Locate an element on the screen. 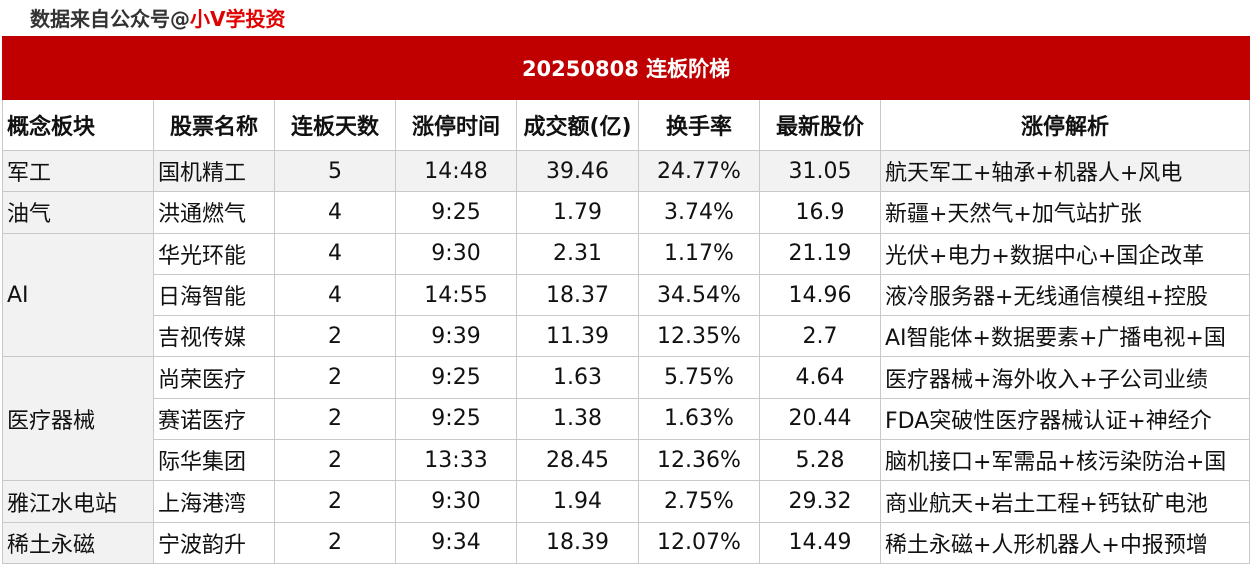 The width and height of the screenshot is (1251, 564). sector-cell: 军工 is located at coordinates (78, 171).